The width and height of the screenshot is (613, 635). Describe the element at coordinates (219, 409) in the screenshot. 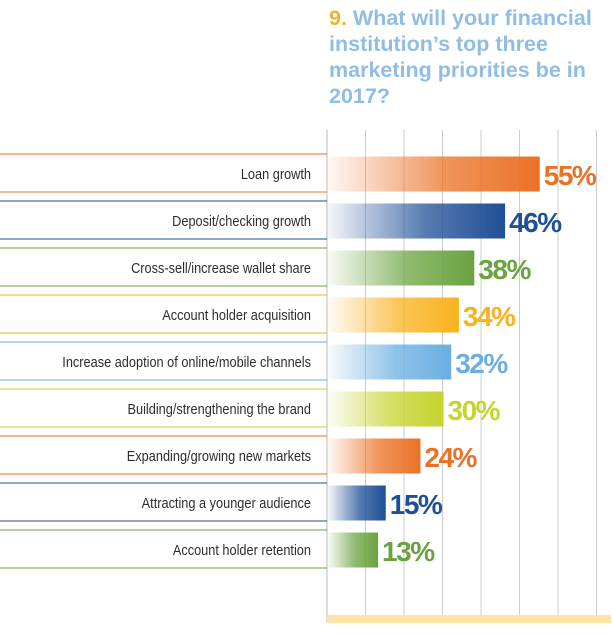

I see `category-label: Building/strengthening the brand` at that location.